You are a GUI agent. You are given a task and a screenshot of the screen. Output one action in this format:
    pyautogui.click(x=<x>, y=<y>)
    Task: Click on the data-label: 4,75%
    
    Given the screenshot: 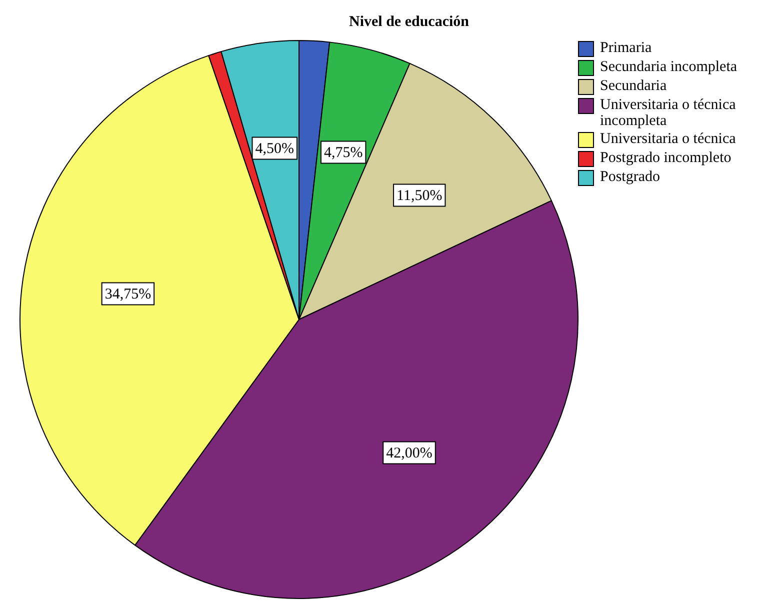 What is the action you would take?
    pyautogui.click(x=343, y=153)
    